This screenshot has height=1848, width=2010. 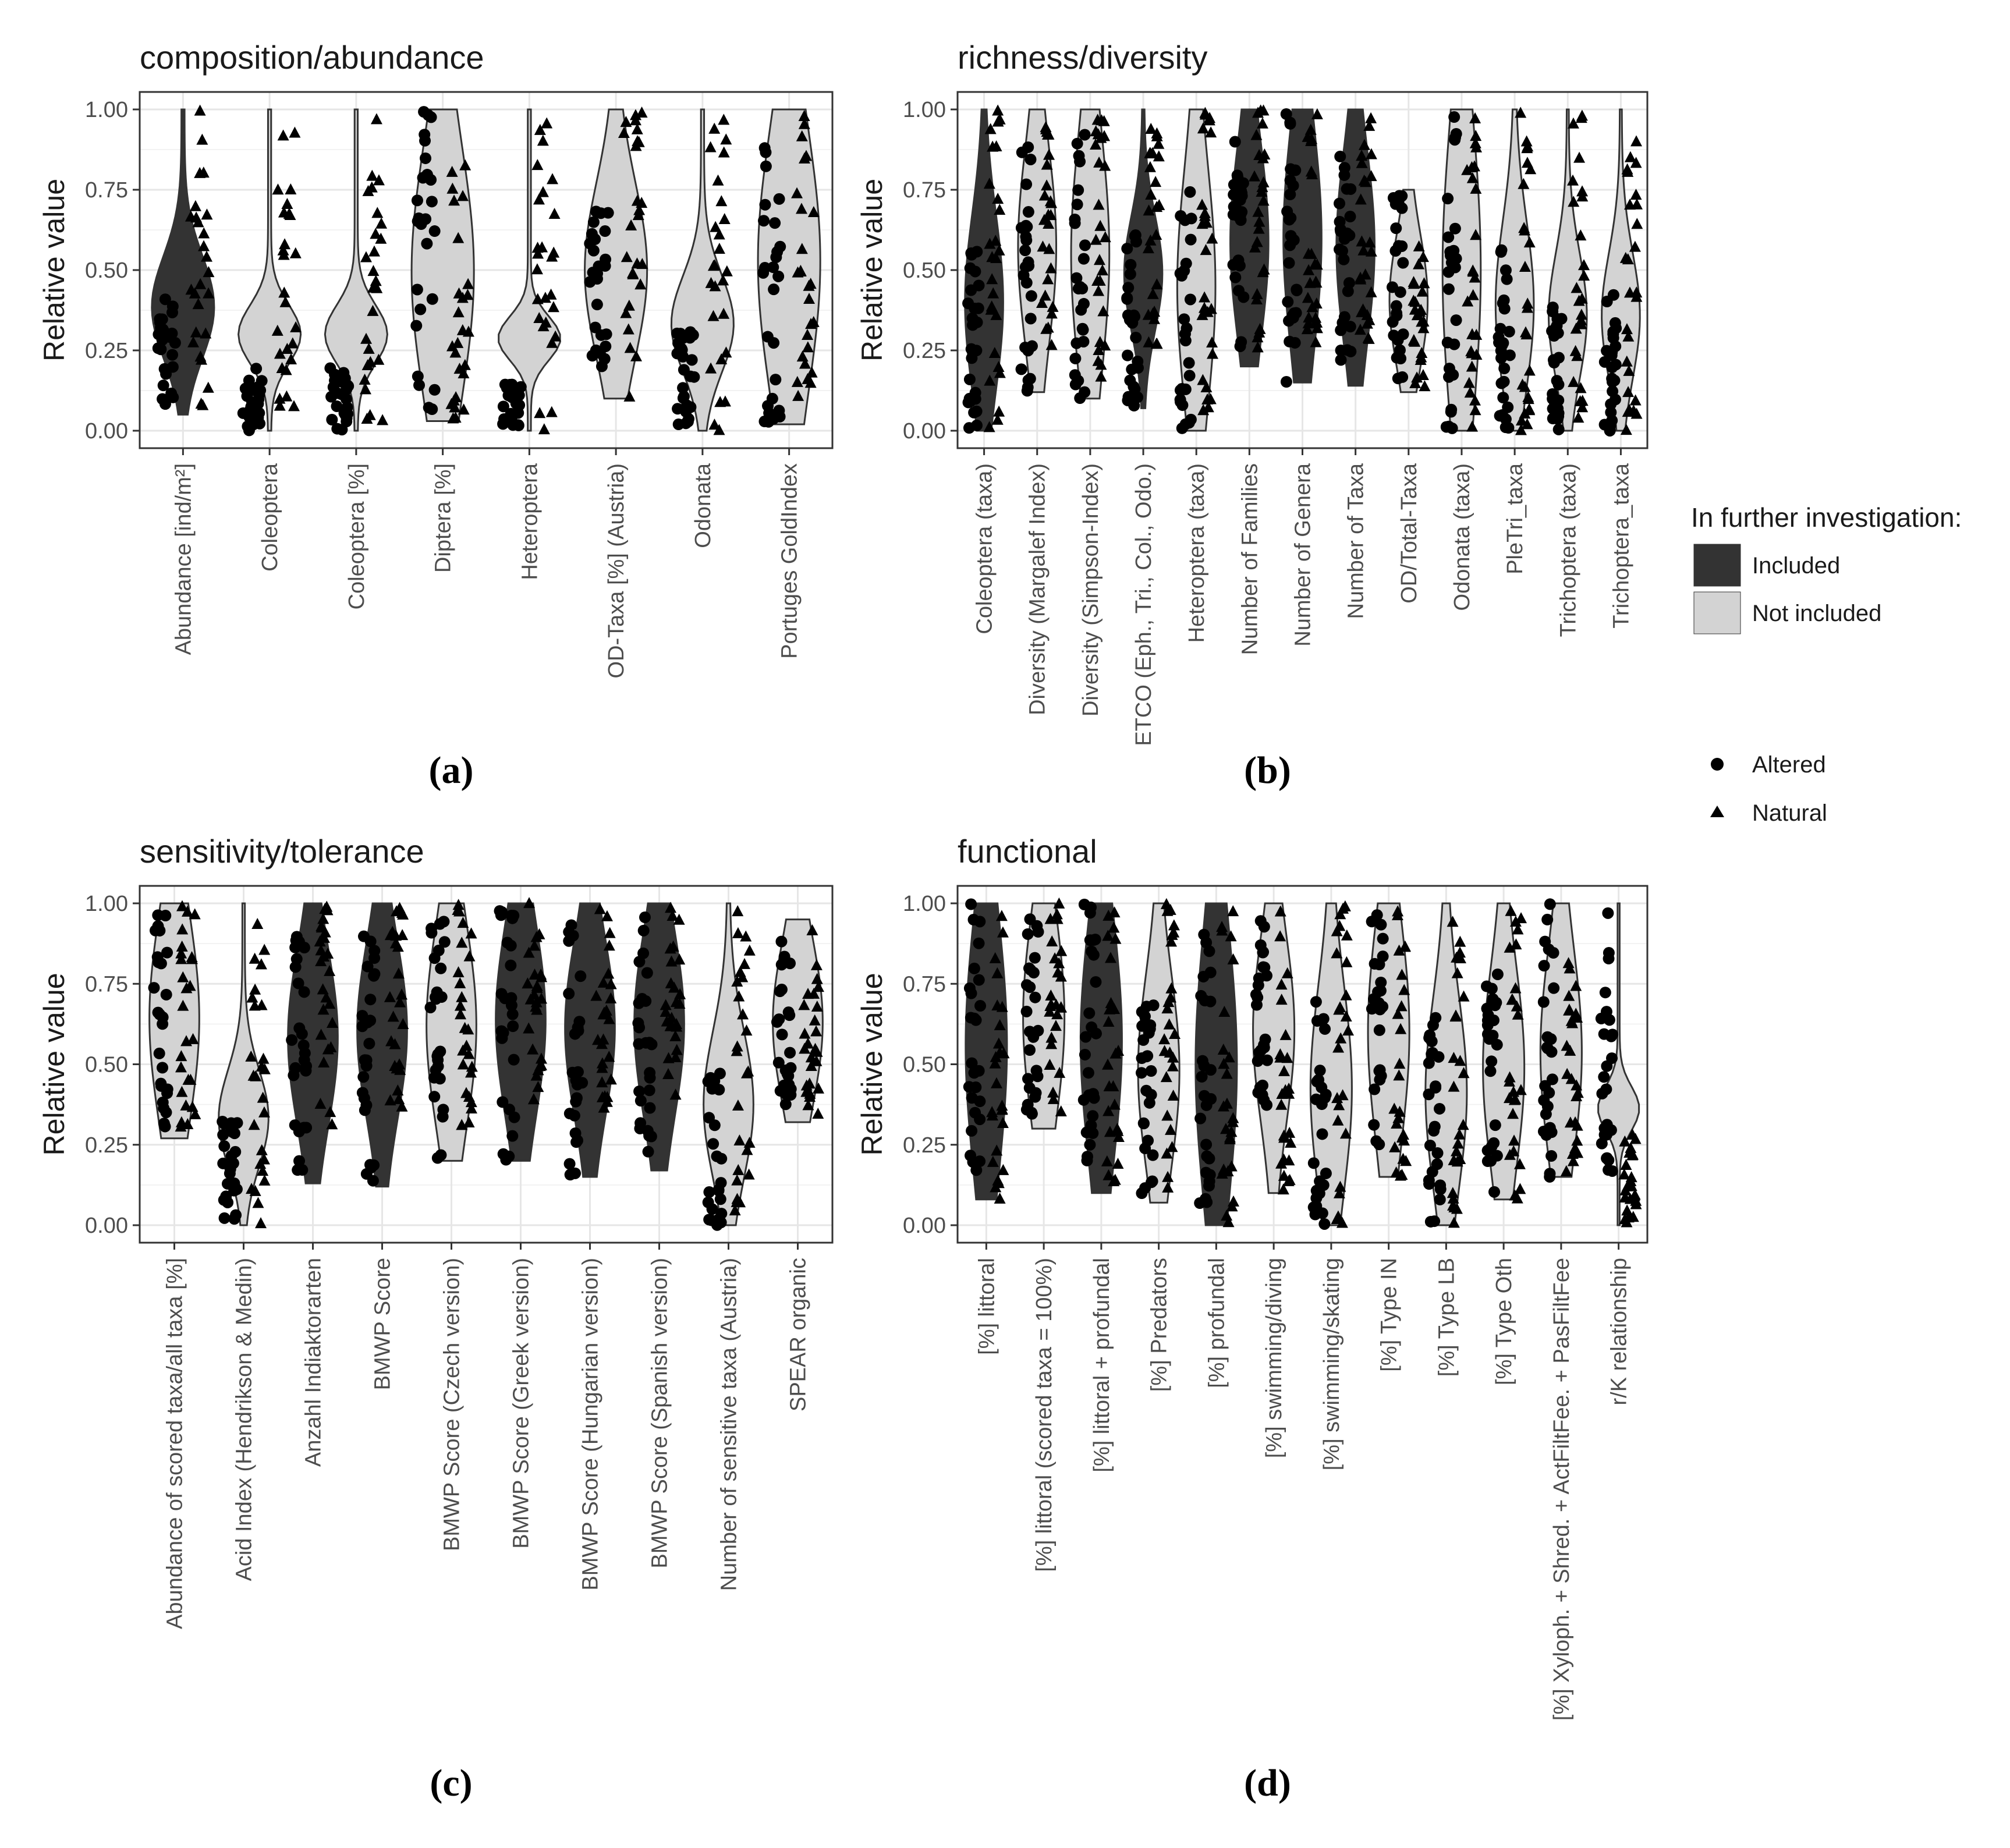 I want to click on panel-caption: (c), so click(x=451, y=1783).